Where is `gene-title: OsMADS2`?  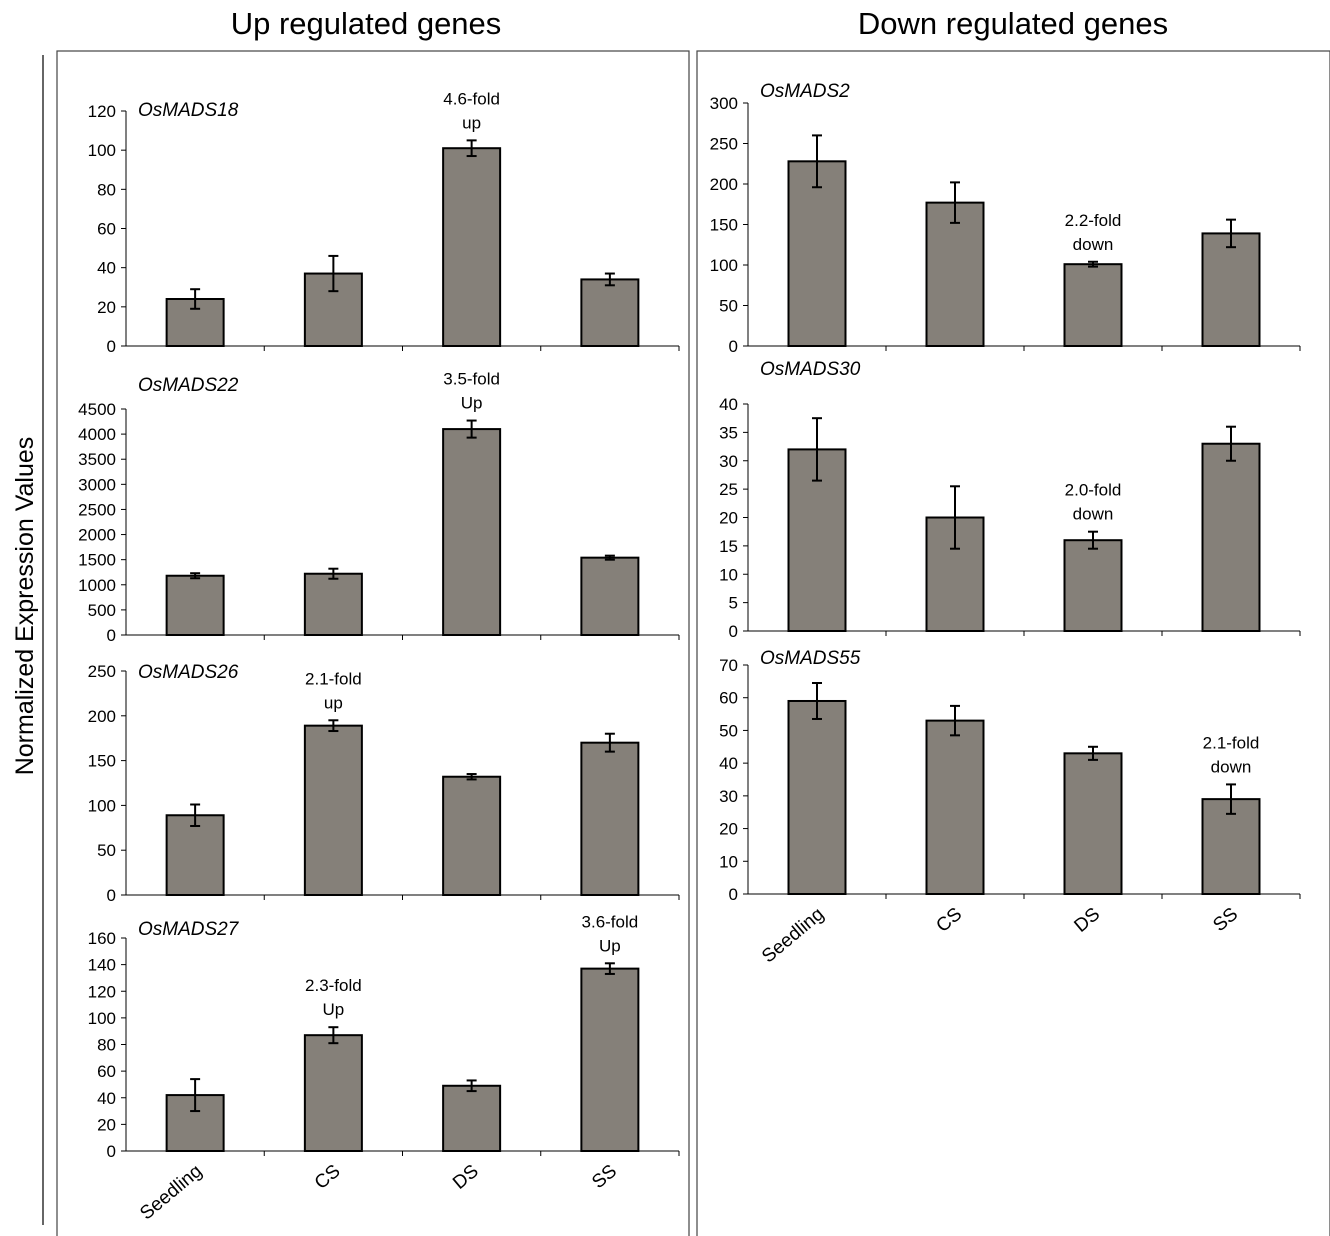
gene-title: OsMADS2 is located at coordinates (805, 91).